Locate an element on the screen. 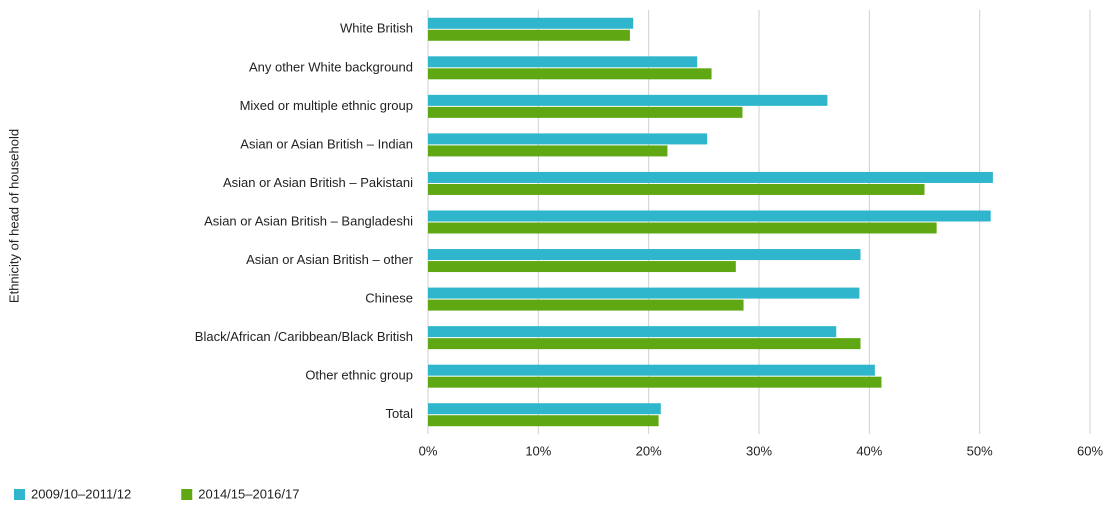  x-tick-label: 10% is located at coordinates (538, 450).